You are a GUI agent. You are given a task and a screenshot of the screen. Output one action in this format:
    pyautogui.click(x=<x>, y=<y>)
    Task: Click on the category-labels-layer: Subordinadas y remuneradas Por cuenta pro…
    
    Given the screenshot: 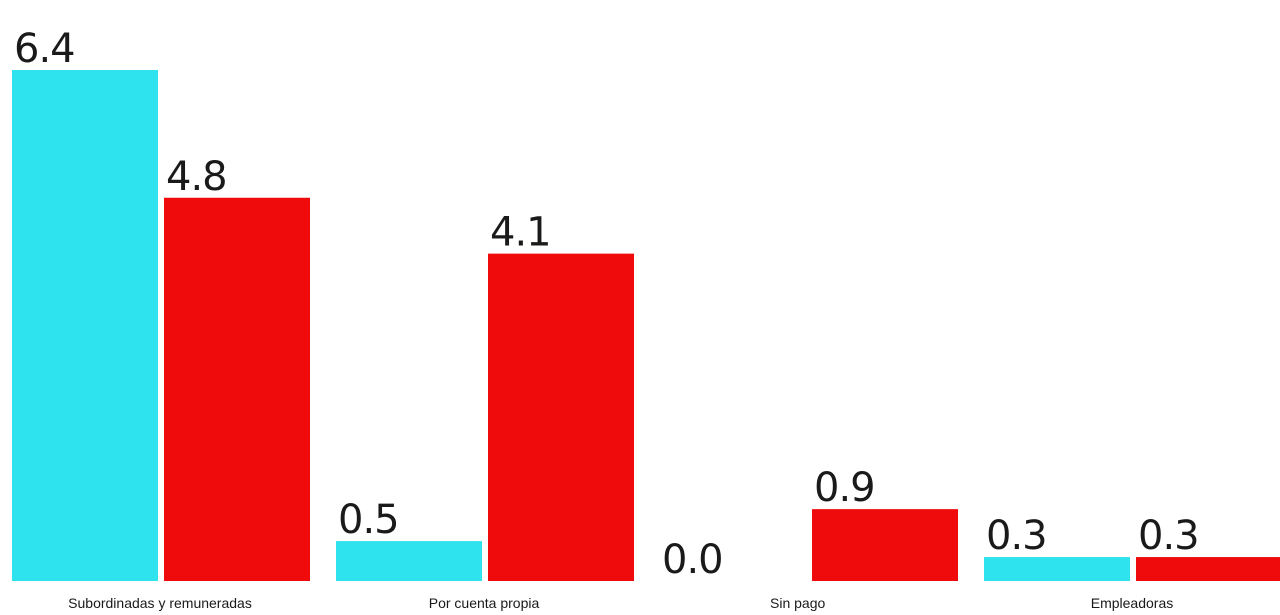 What is the action you would take?
    pyautogui.click(x=620, y=603)
    